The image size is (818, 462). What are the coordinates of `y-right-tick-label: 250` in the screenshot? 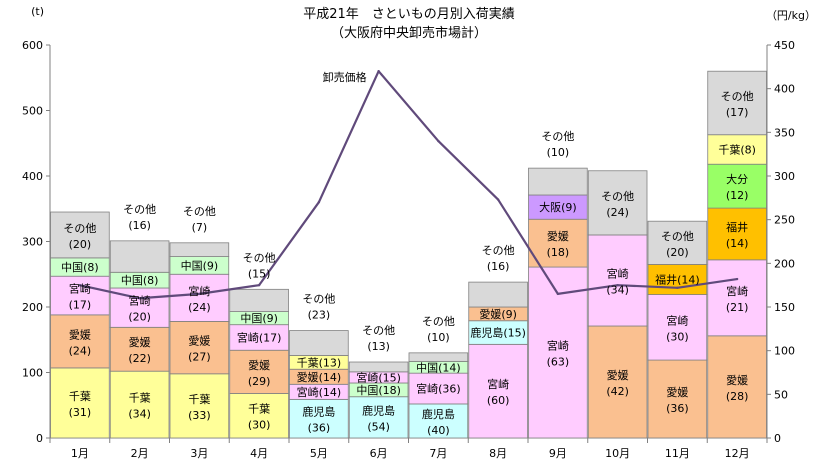 It's located at (784, 220).